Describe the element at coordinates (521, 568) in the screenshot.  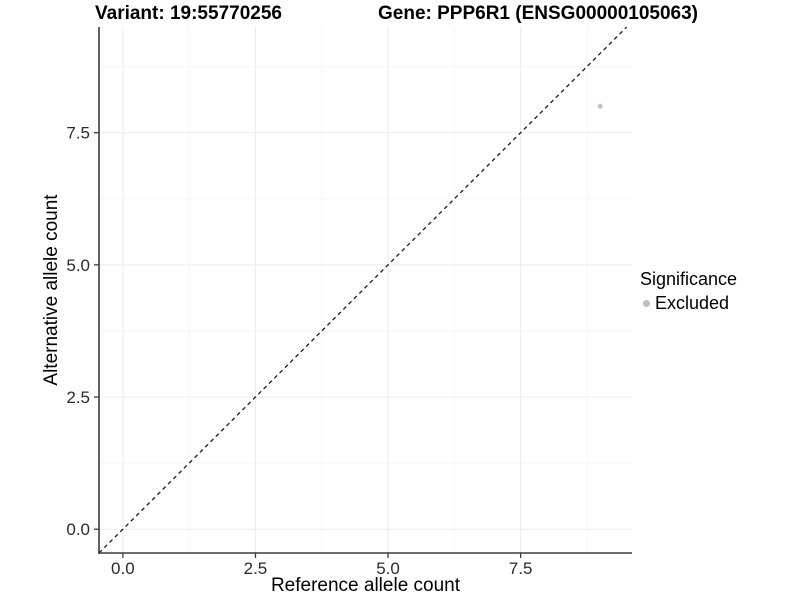
I see `x-tick-label: 7.5` at that location.